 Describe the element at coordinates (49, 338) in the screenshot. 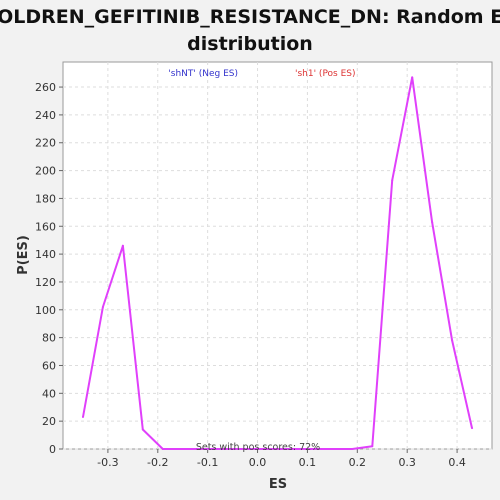

I see `y-tick-label: 80` at that location.